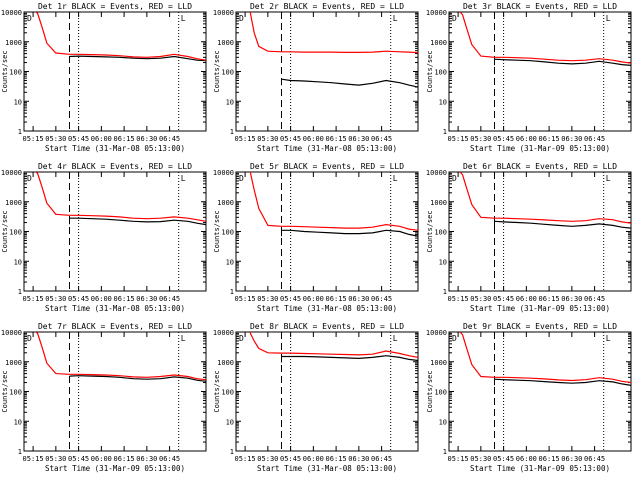  Describe the element at coordinates (503, 139) in the screenshot. I see `panel-3-xtick-label: 05:45` at that location.